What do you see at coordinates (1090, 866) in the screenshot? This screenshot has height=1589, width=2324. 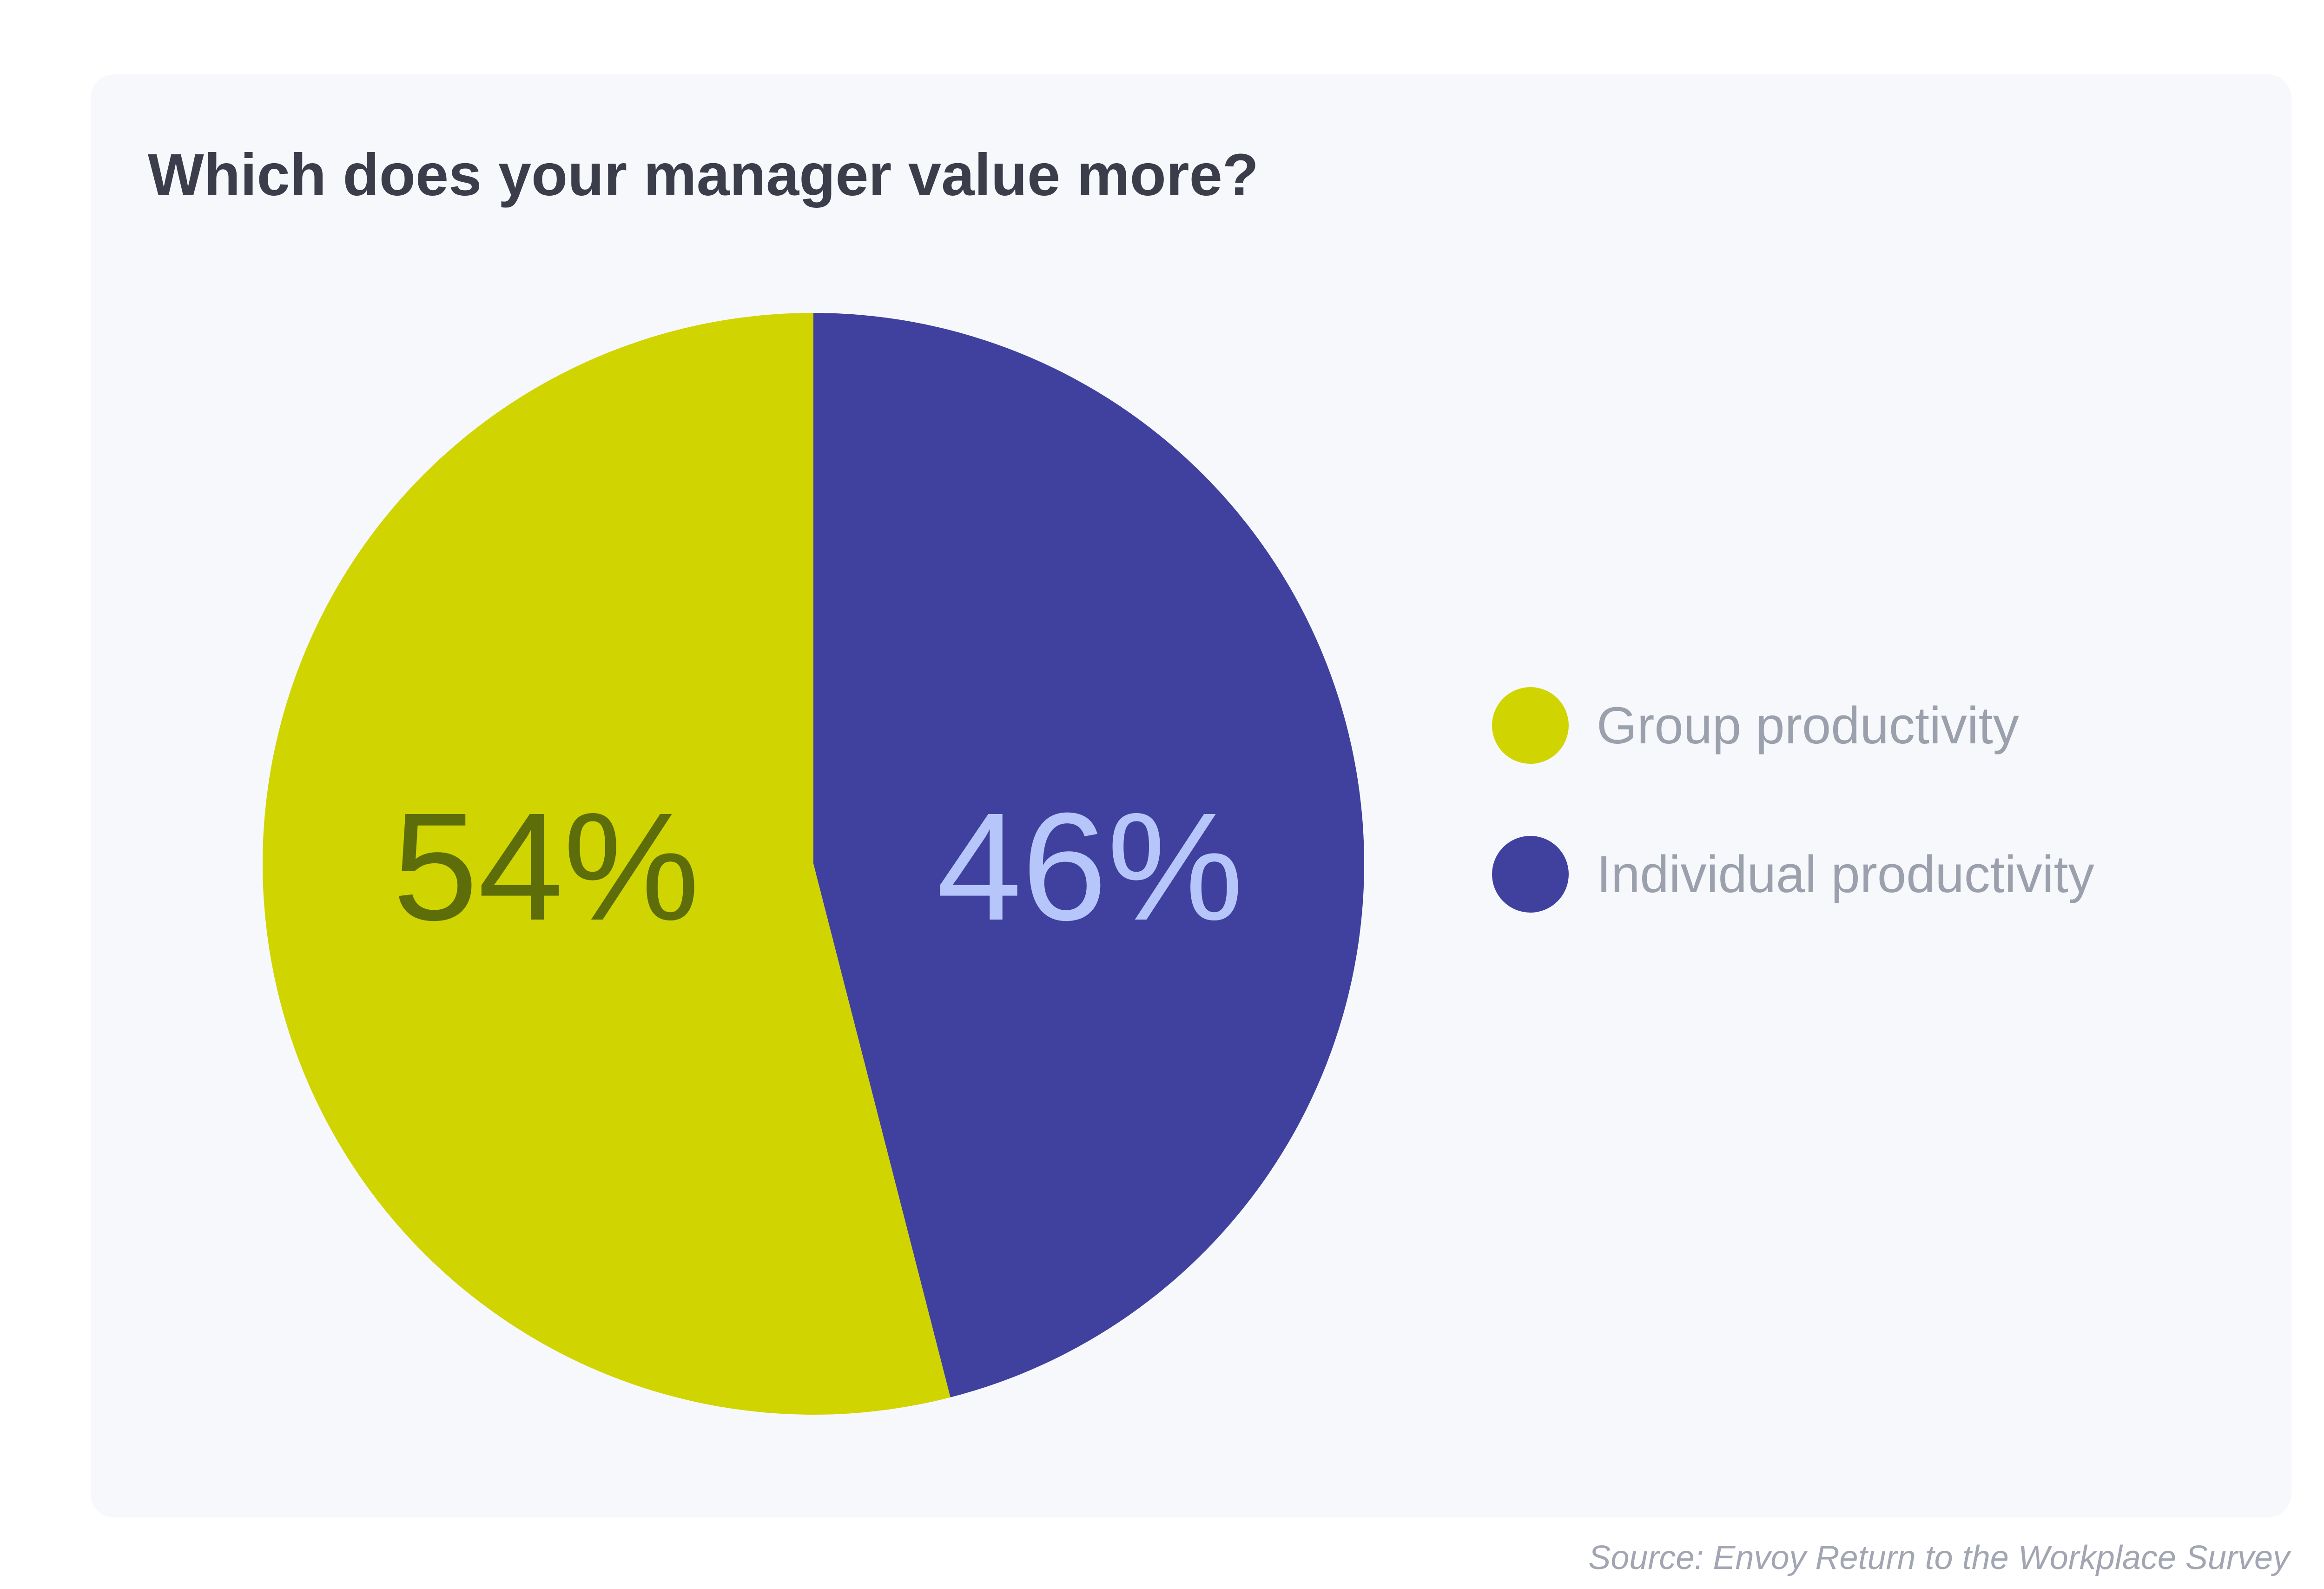 I see `pie-label-individual-productivity: 46%` at bounding box center [1090, 866].